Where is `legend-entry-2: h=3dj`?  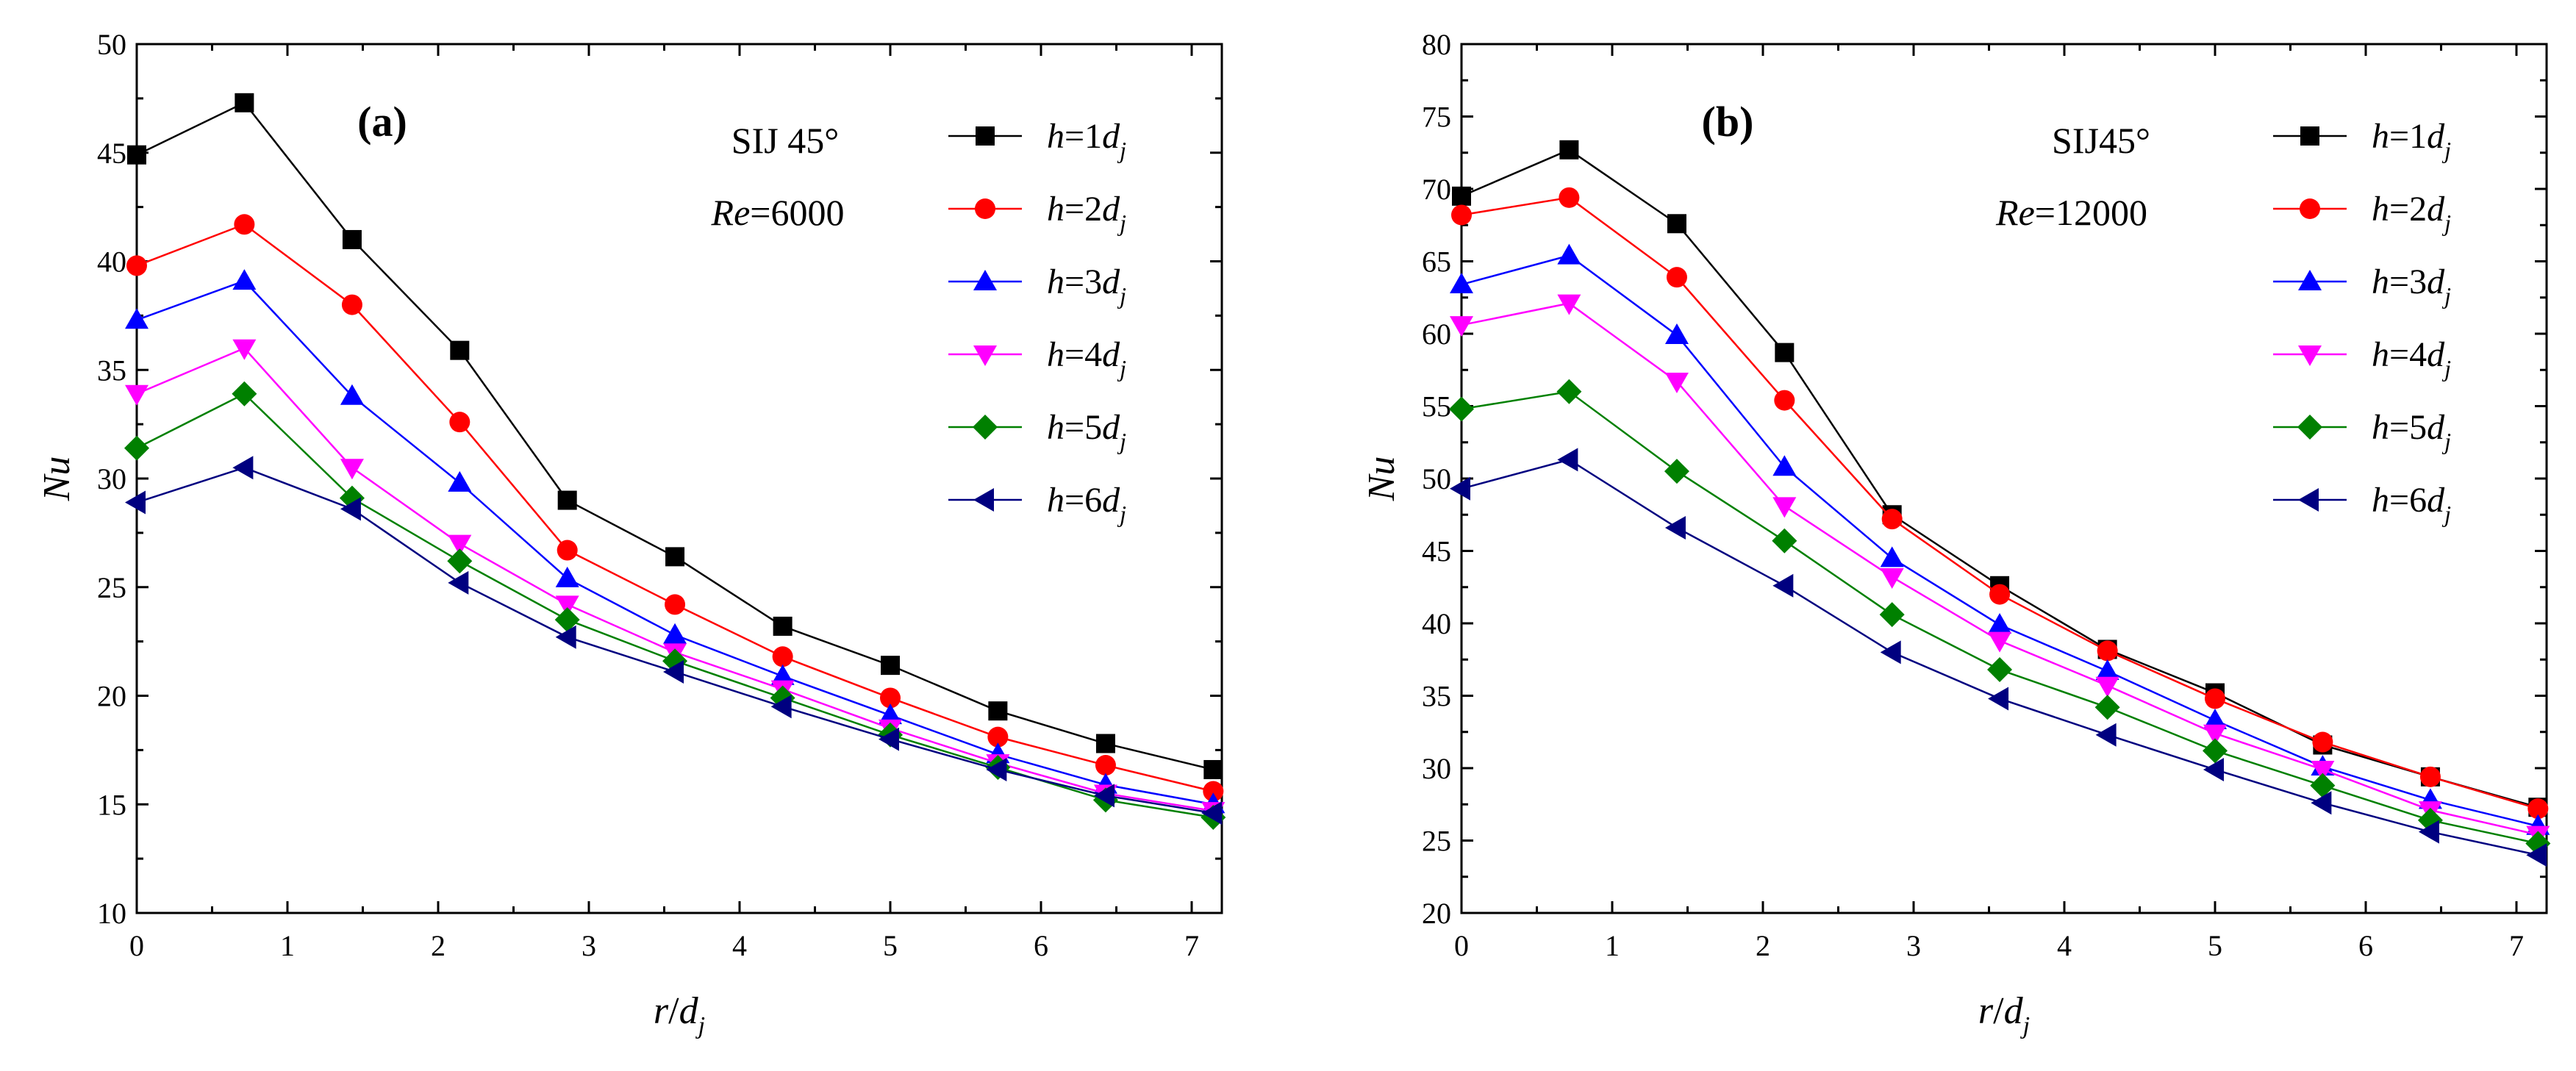
legend-entry-2: h=3dj is located at coordinates (2362, 285).